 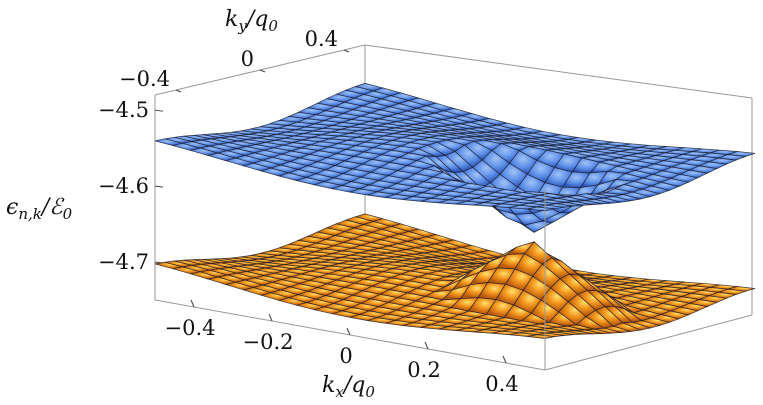 I want to click on z-tick-label: −4.6, so click(x=123, y=186).